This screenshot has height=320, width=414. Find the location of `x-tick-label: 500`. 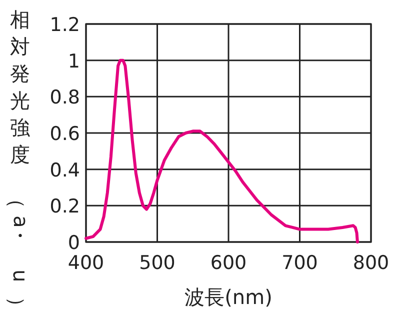

x-tick-label: 500 is located at coordinates (157, 263).